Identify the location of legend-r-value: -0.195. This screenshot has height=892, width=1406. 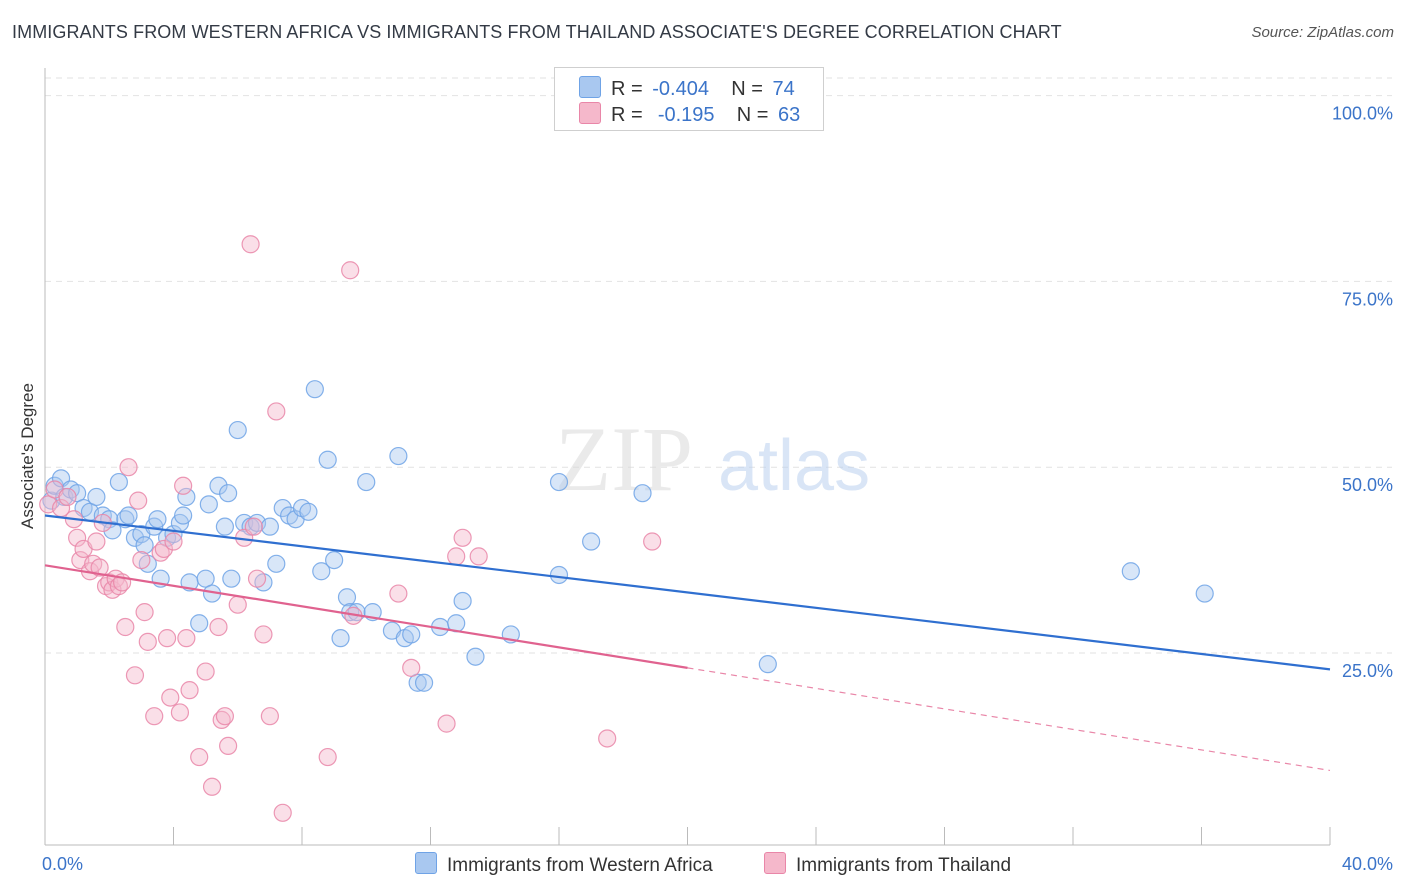
(686, 115).